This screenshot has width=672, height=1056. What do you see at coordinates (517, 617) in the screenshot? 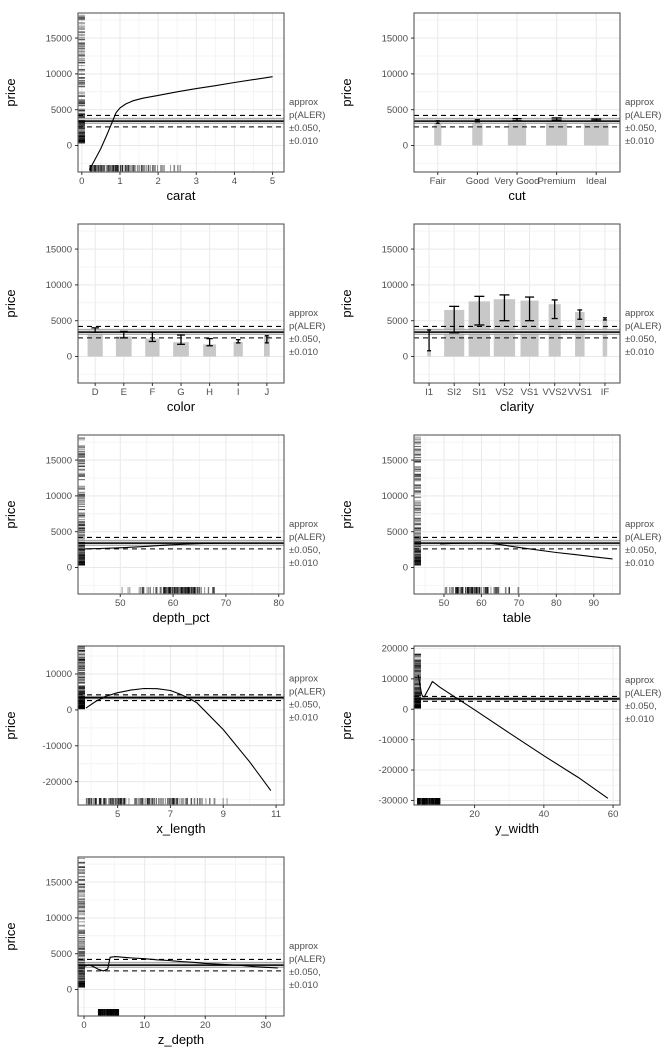
I see `x-axis-title: table` at bounding box center [517, 617].